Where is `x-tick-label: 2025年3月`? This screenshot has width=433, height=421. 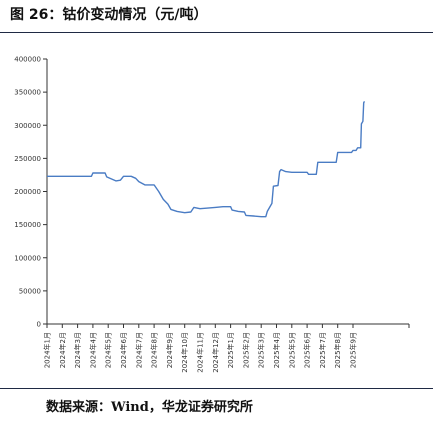
x-tick-label: 2025年3月 is located at coordinates (261, 350).